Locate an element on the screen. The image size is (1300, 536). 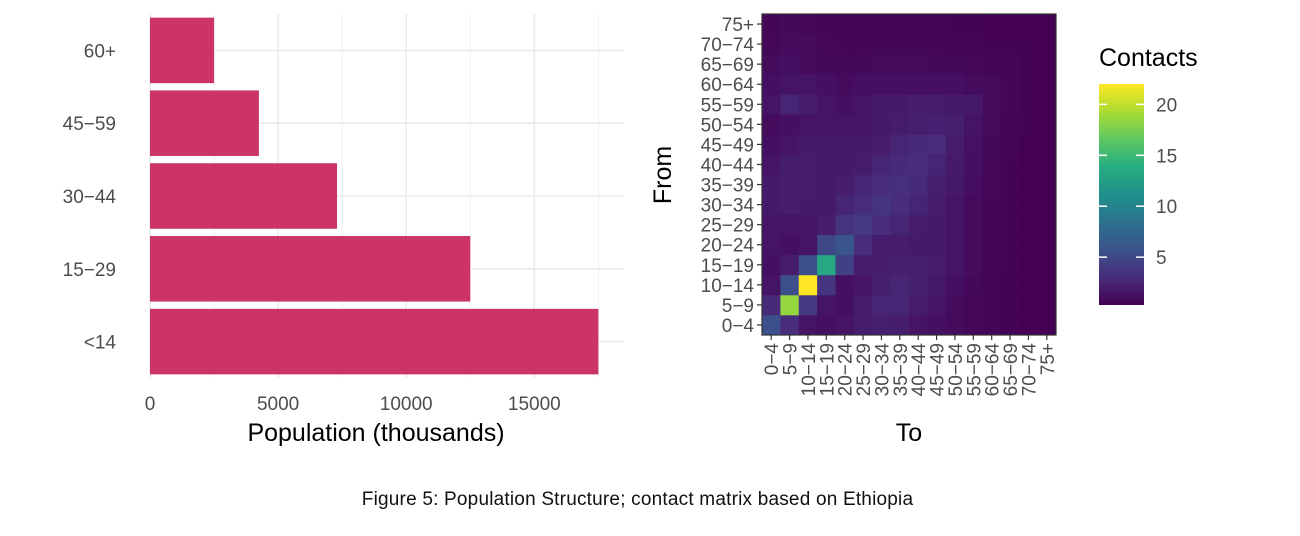
bar-x-tick-label: 5000 is located at coordinates (278, 404).